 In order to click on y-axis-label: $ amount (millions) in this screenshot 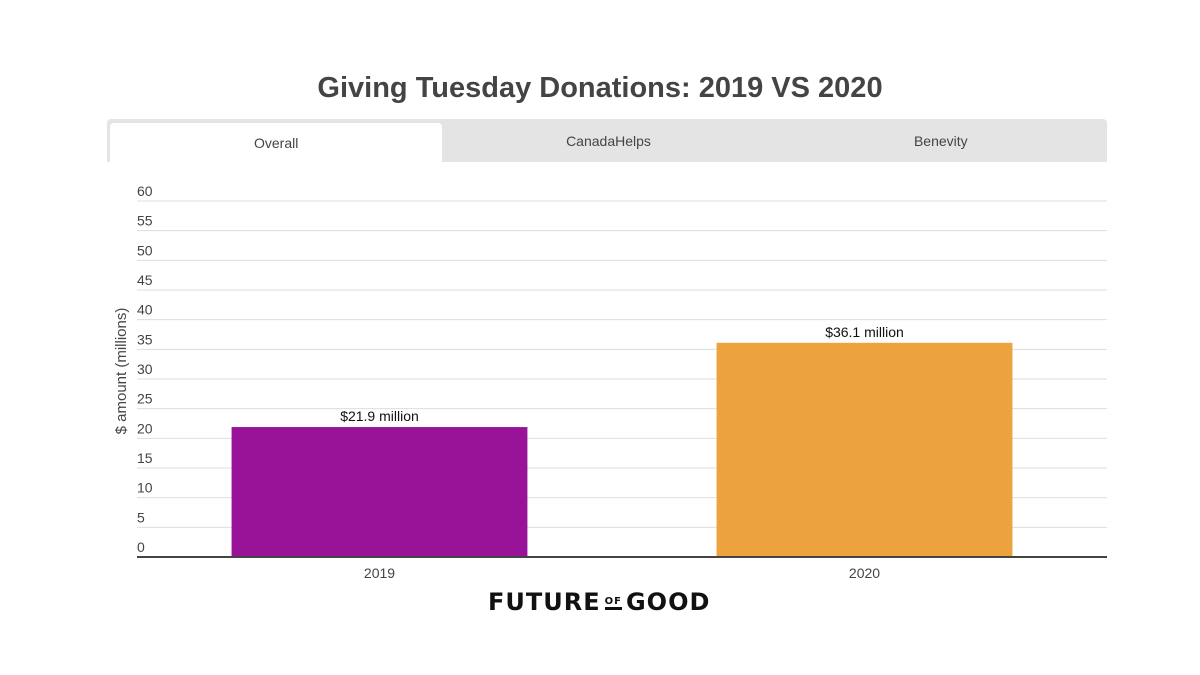, I will do `click(121, 371)`.